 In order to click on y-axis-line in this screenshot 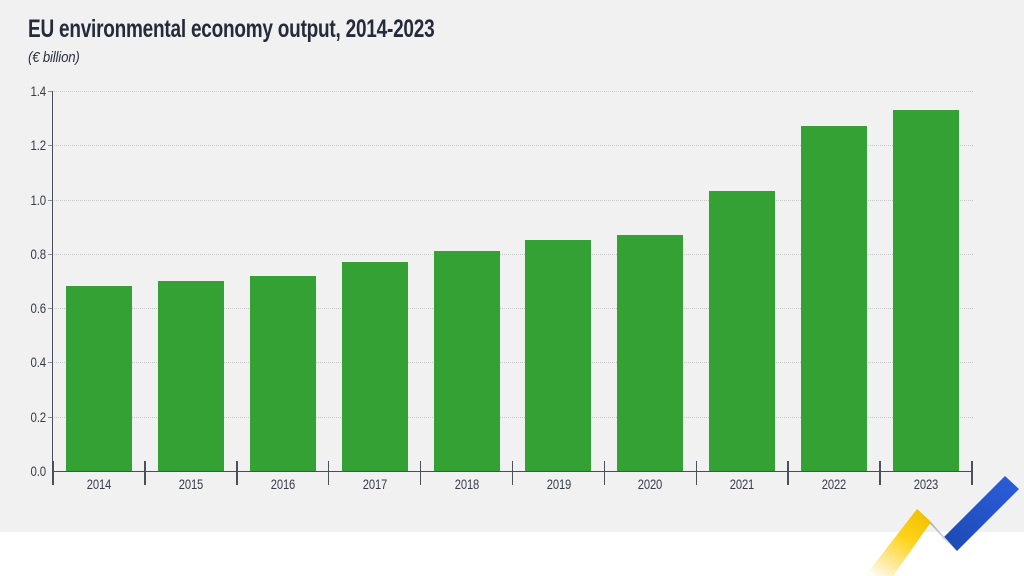, I will do `click(52, 281)`.